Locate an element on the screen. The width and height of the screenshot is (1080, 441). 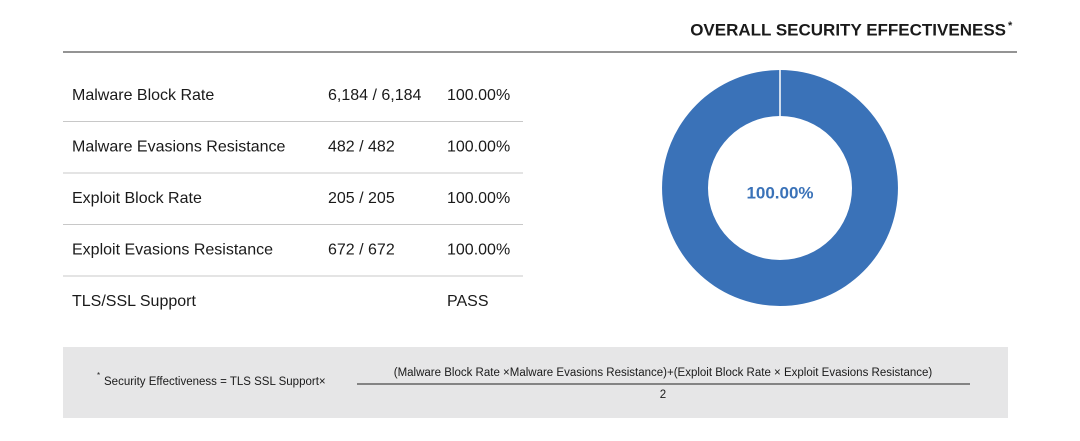
row-label: Malware Evasions Resistance is located at coordinates (179, 147).